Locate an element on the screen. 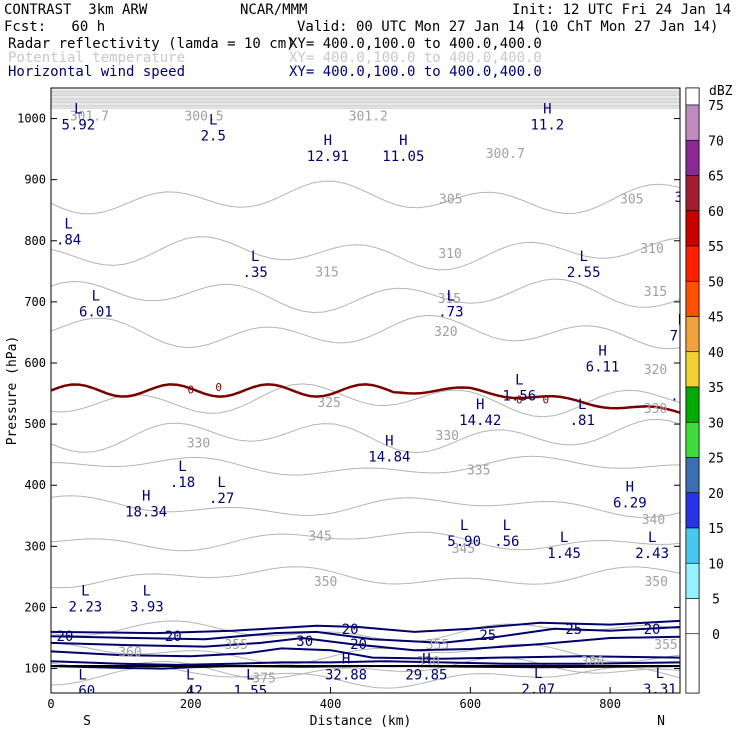 The width and height of the screenshot is (740, 740). colorbar-label: 55 is located at coordinates (716, 247).